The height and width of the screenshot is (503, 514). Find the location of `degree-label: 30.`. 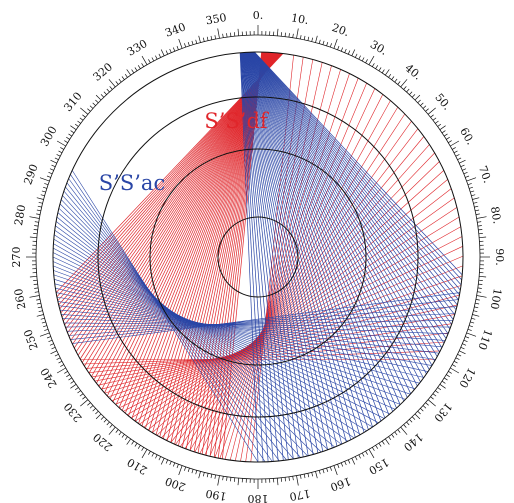

degree-label: 30. is located at coordinates (379, 48).